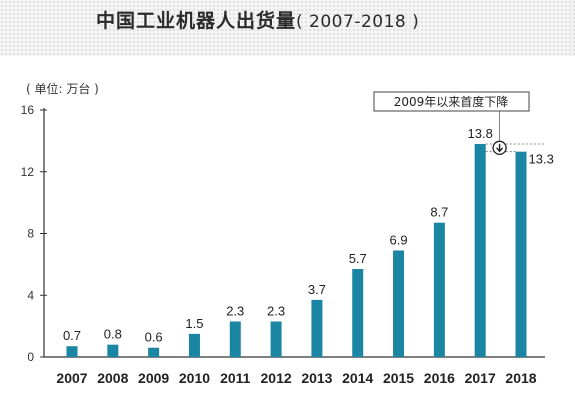 Image resolution: width=575 pixels, height=403 pixels. What do you see at coordinates (30, 234) in the screenshot?
I see `y-tick-label: 8` at bounding box center [30, 234].